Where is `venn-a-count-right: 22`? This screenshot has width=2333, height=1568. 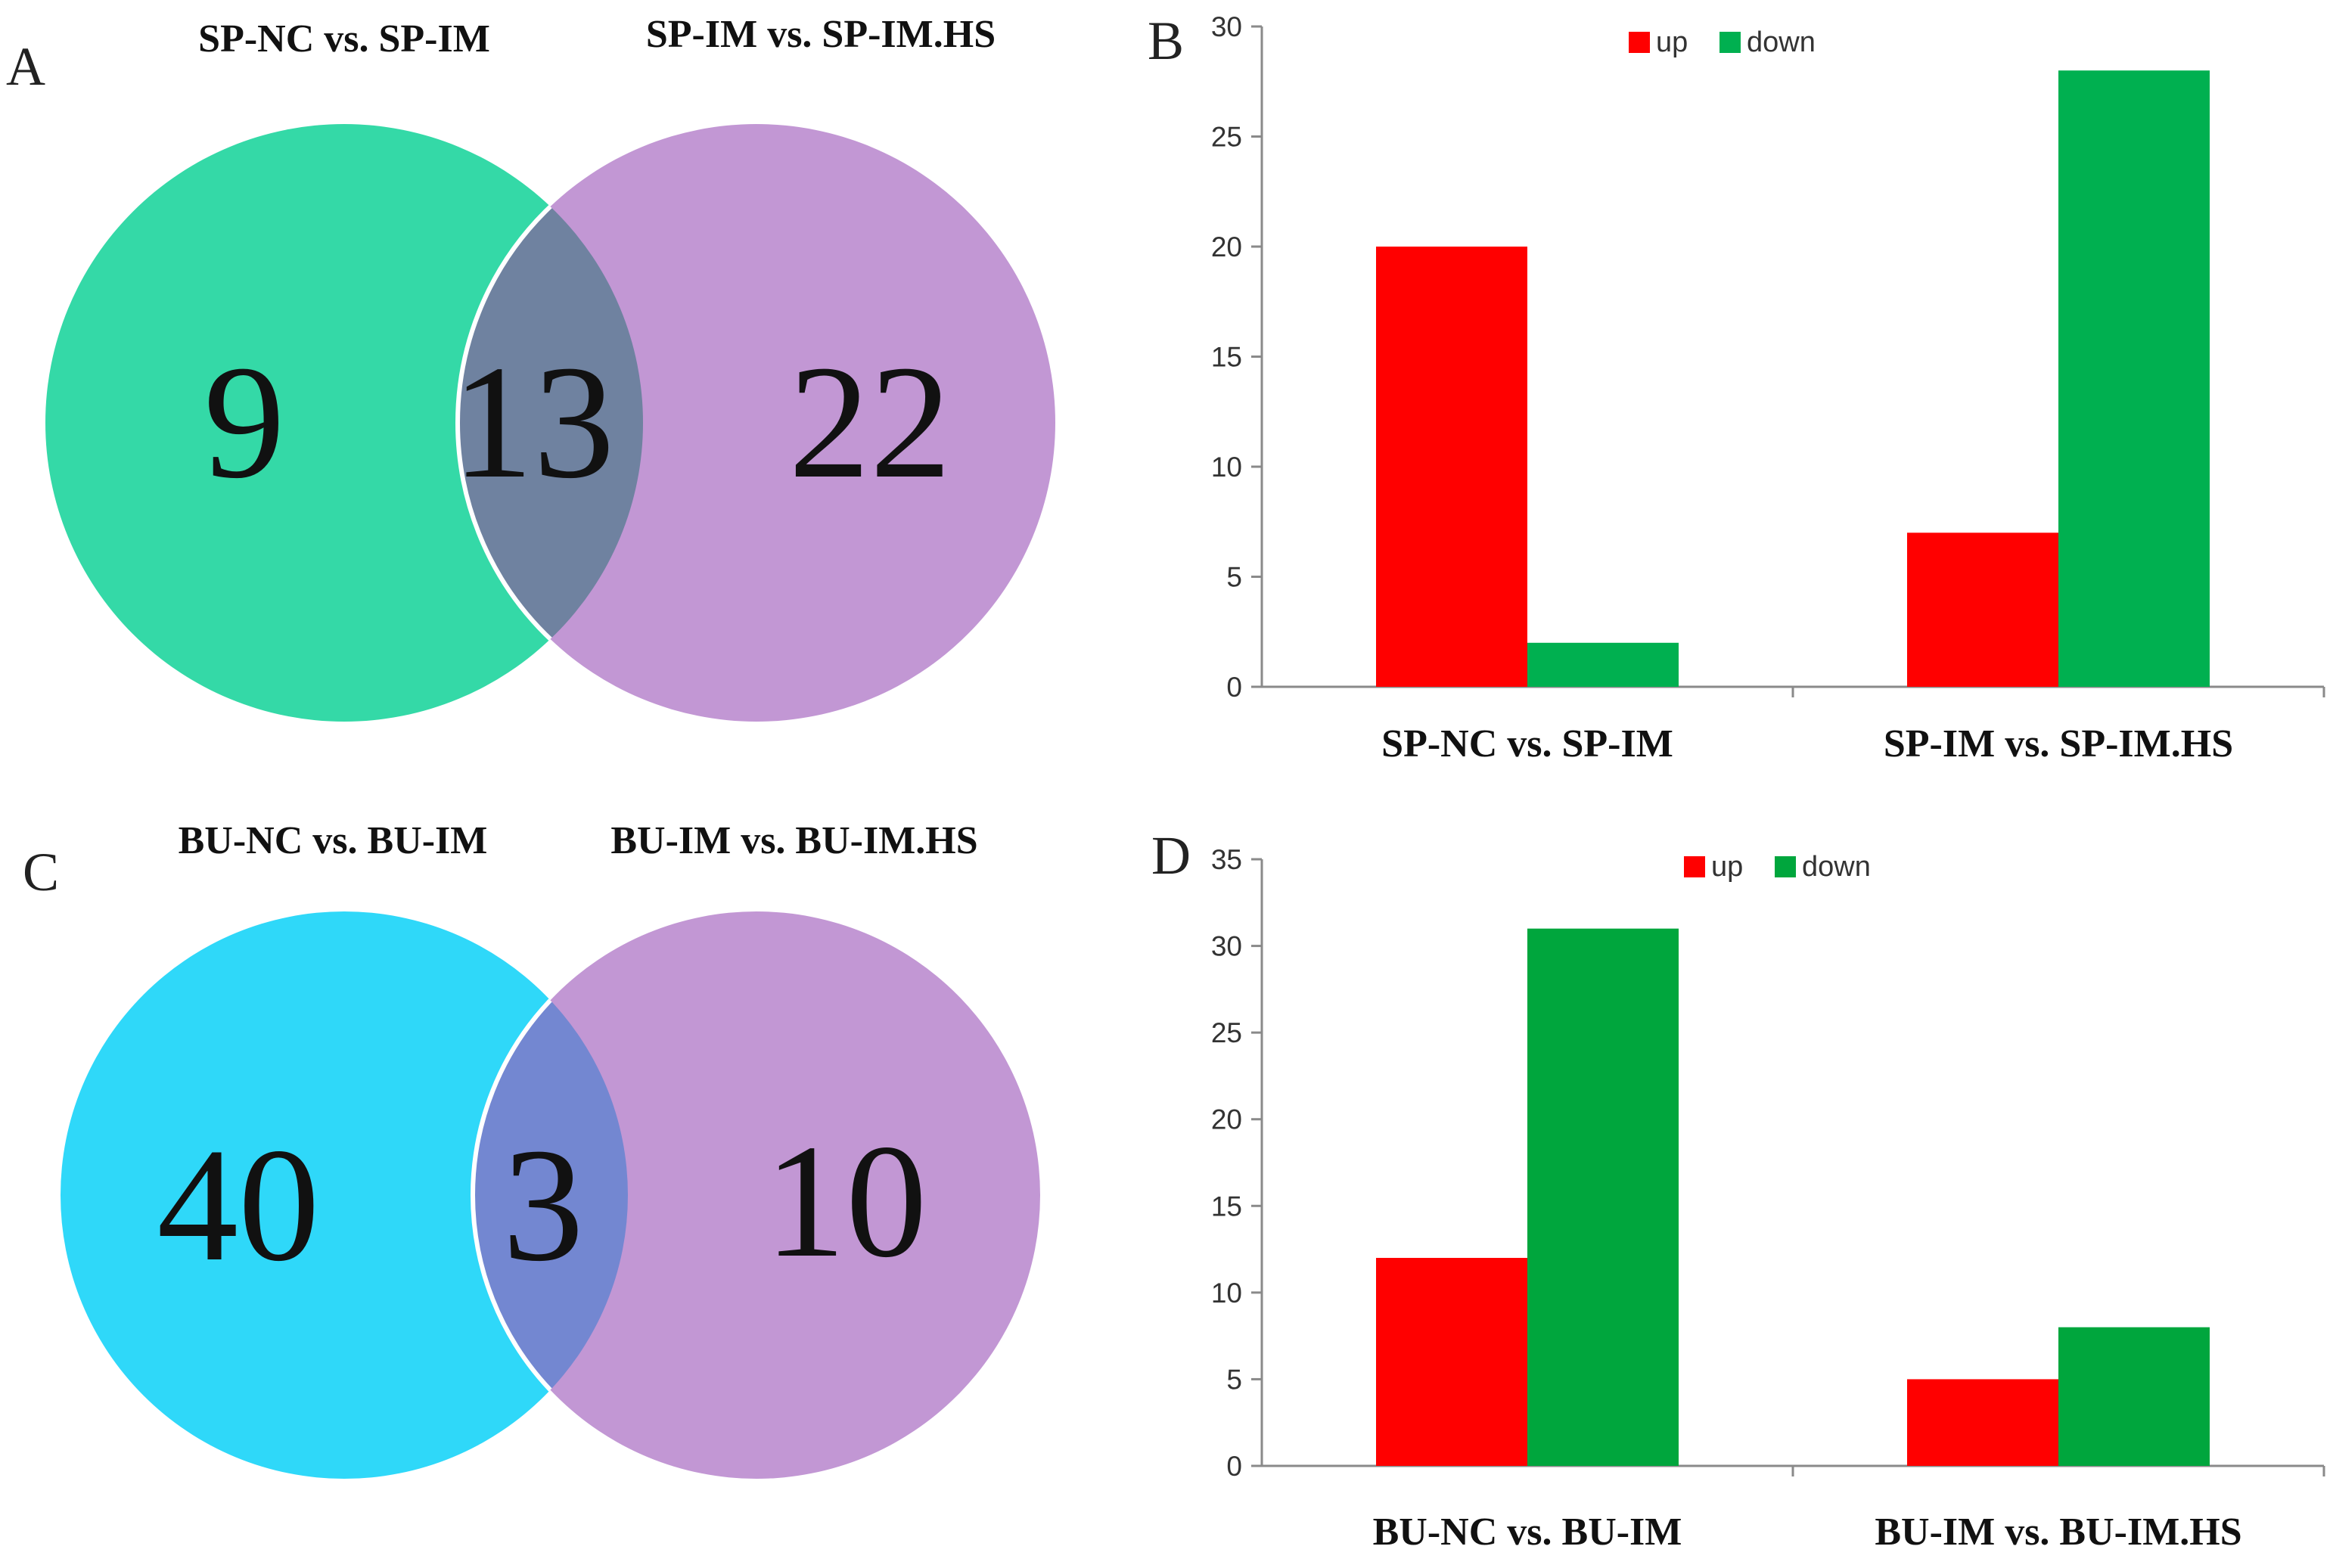
venn-a-count-right: 22 is located at coordinates (870, 422).